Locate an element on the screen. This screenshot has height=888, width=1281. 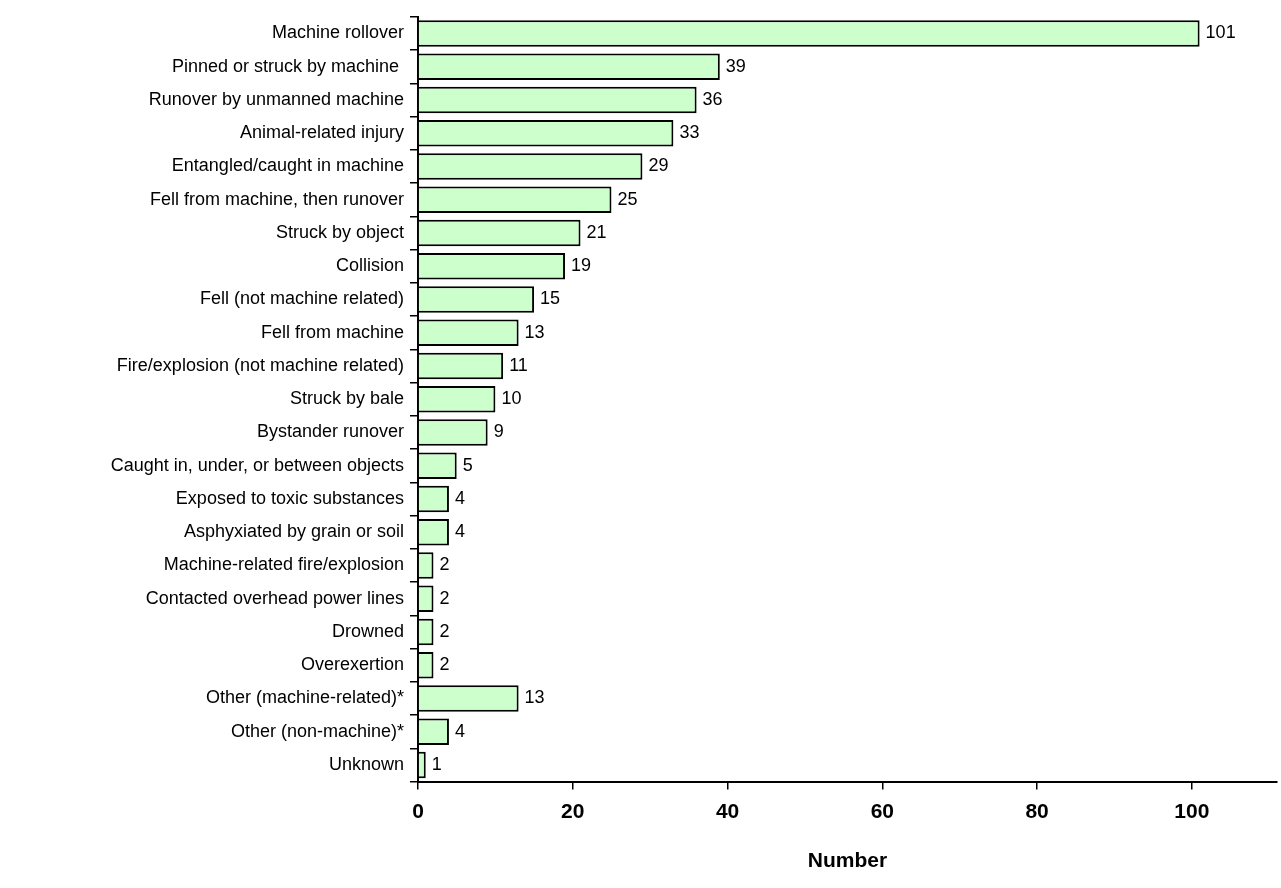
y-tick-label: Runover by unmanned machine is located at coordinates (276, 98).